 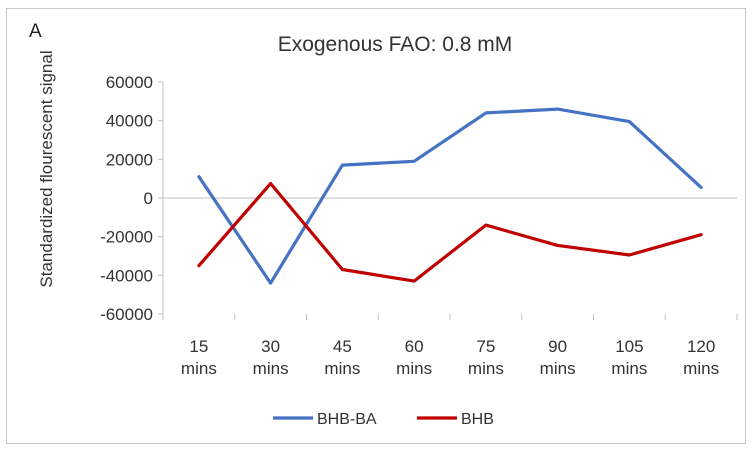 I want to click on x-tick-label: 30 mins, so click(x=271, y=357).